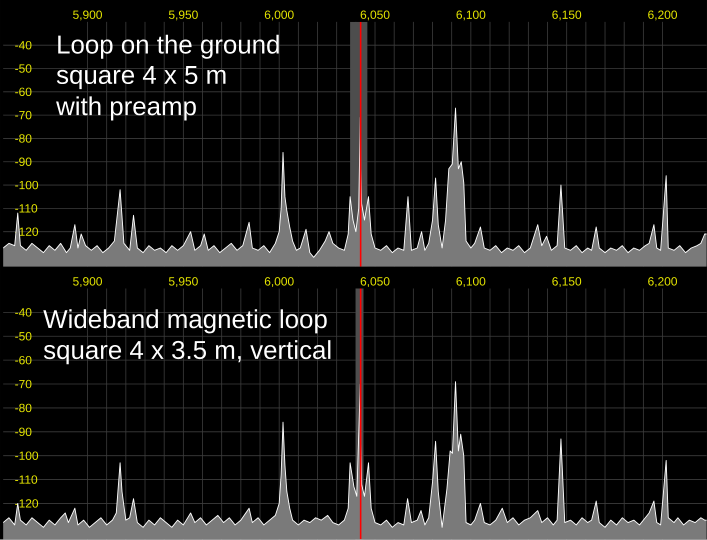  I want to click on annotation: Wideband magnetic loop, so click(185, 321).